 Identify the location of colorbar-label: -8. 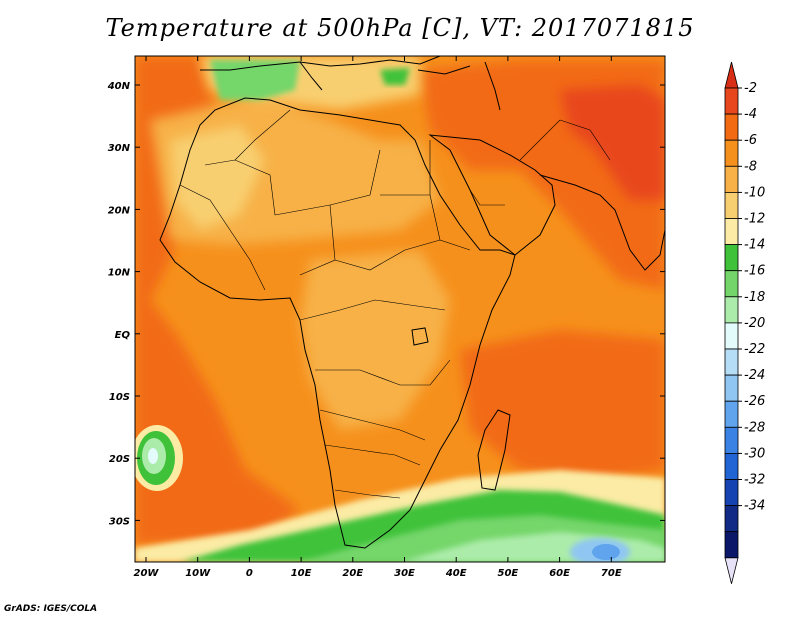
(750, 166).